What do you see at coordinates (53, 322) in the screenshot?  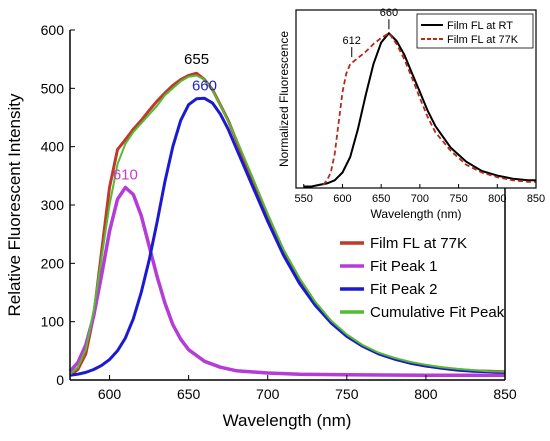 I see `main-y-tick-label: 100` at bounding box center [53, 322].